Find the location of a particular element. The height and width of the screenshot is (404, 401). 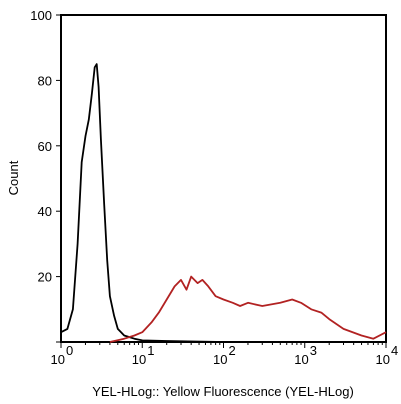

x-tick-exponent: 3 is located at coordinates (313, 350).